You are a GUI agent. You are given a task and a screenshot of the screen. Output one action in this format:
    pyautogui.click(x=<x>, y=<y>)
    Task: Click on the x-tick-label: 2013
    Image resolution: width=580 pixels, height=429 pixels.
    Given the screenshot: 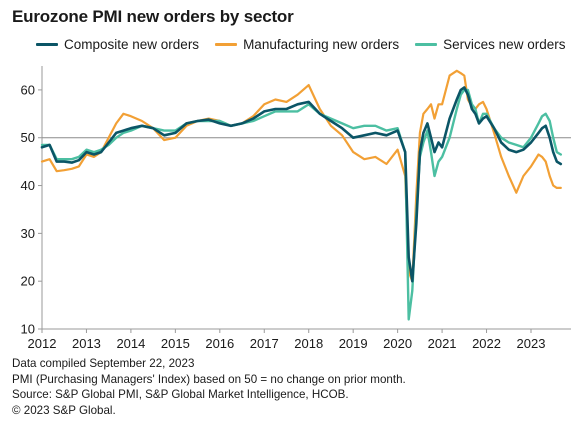 What is the action you would take?
    pyautogui.click(x=86, y=343)
    